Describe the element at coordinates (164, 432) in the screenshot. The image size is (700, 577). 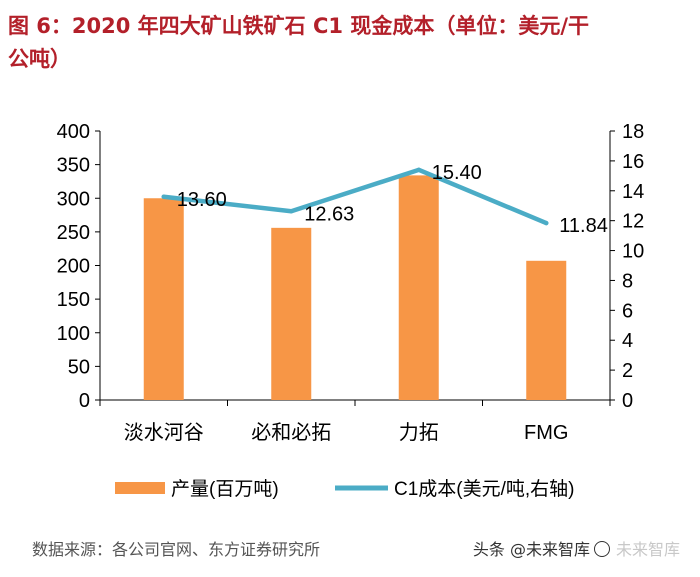
I see `x-tick-label: 淡水河谷` at that location.